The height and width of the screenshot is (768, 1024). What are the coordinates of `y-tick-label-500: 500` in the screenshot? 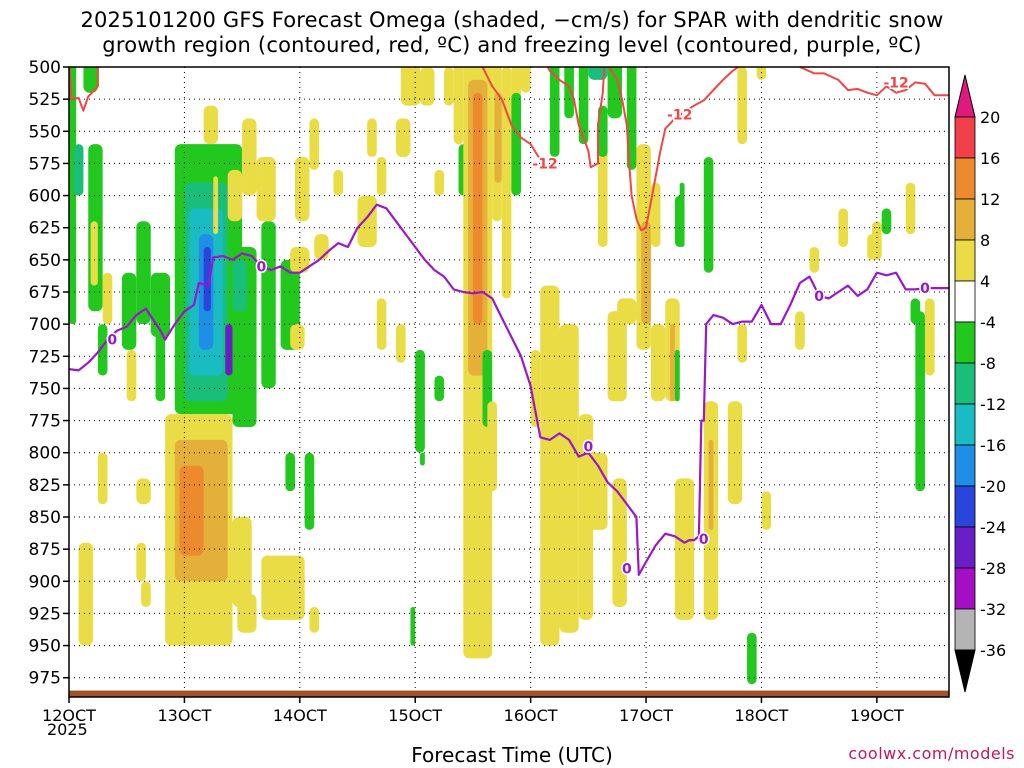 It's located at (45, 68).